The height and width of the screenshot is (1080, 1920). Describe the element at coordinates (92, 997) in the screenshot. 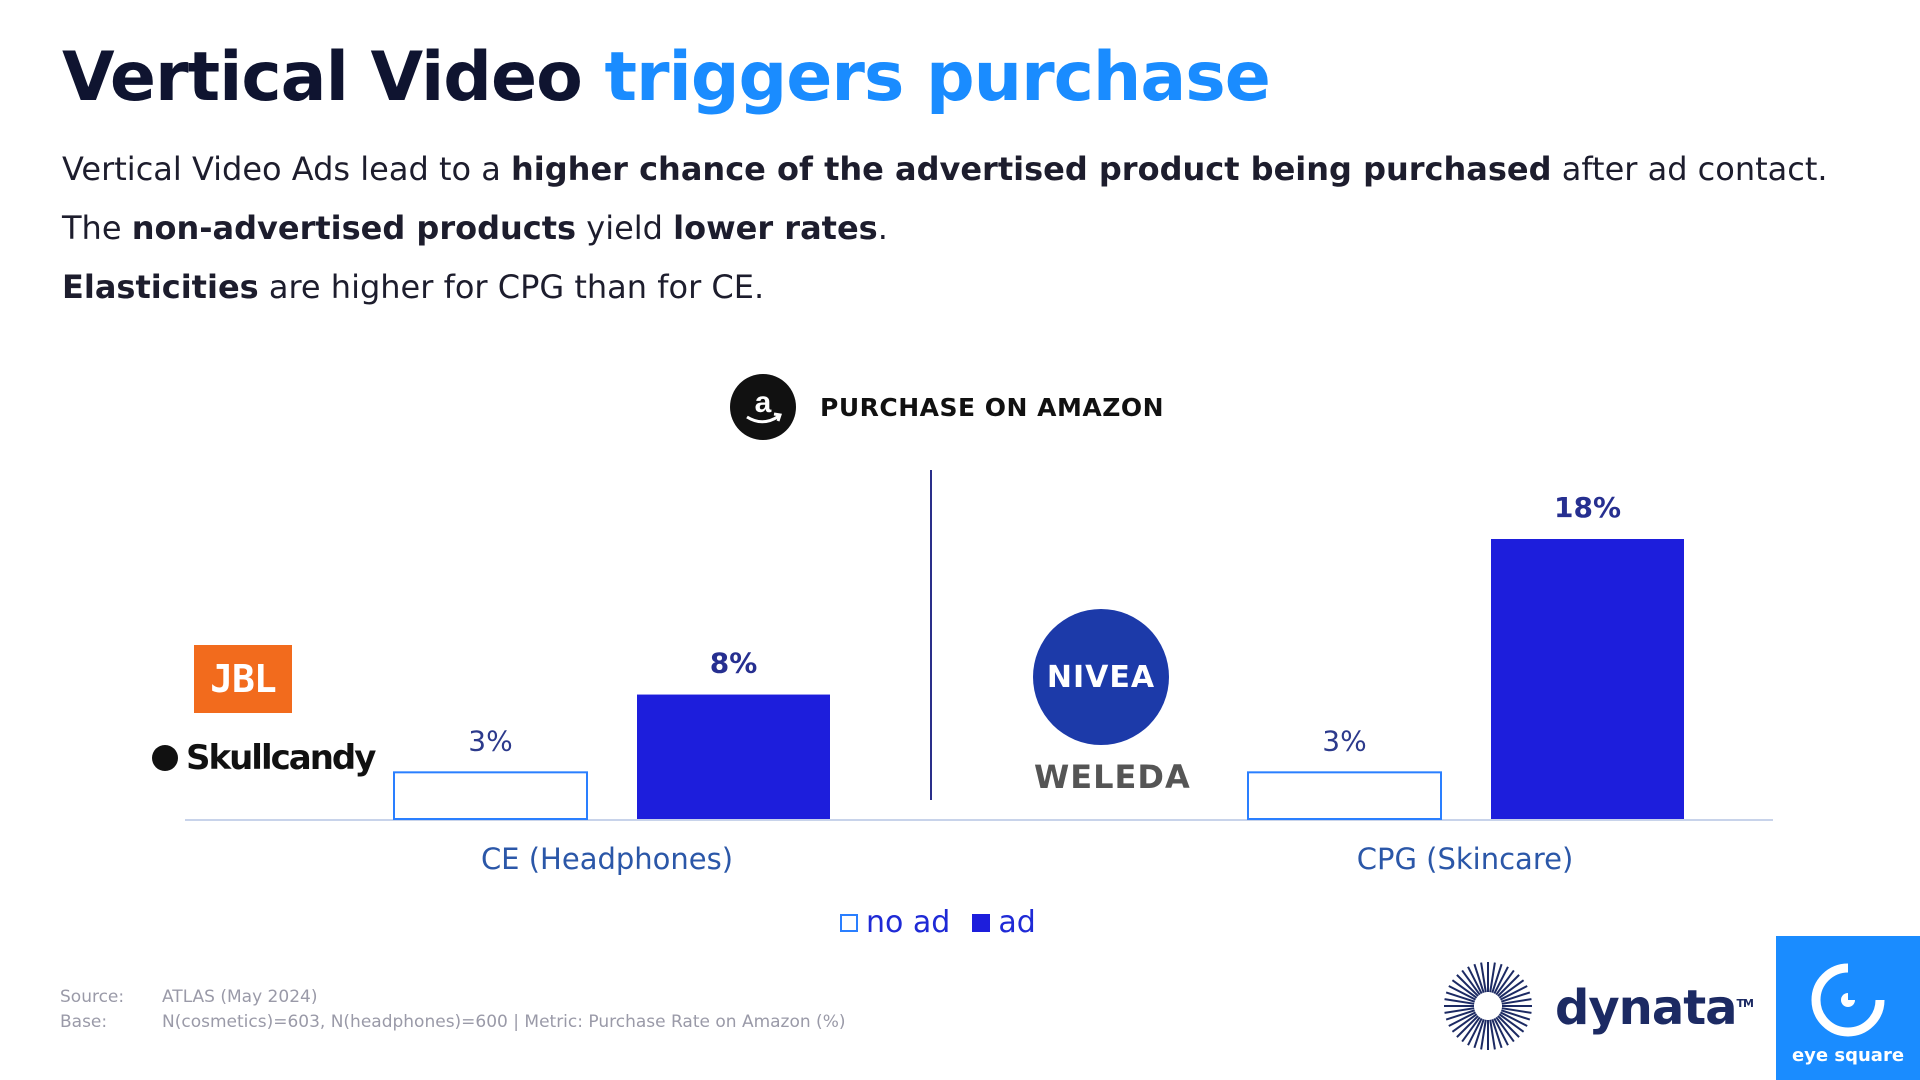

I see `source-label: Source:` at that location.